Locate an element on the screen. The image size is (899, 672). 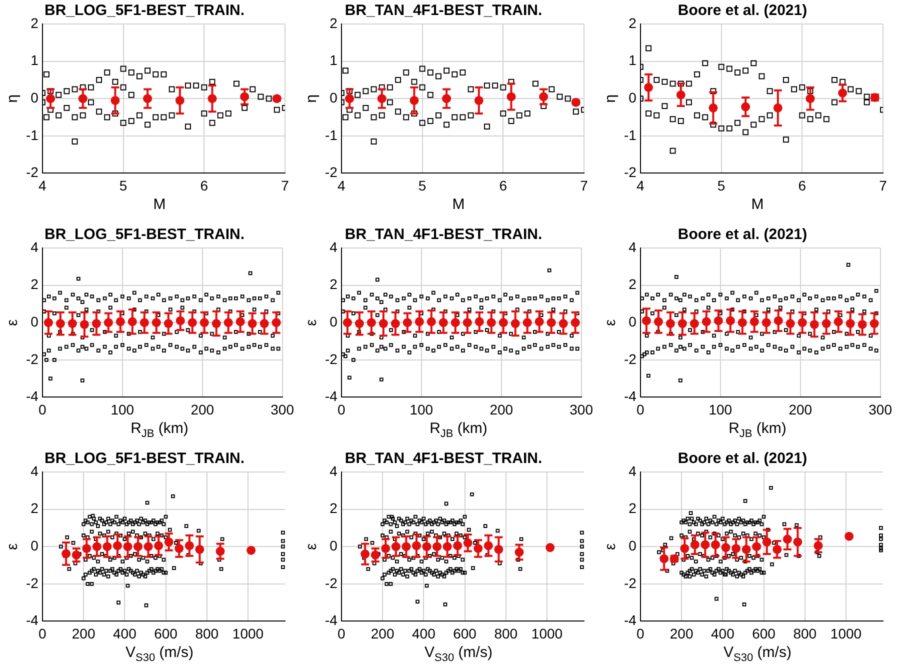
x-tick-label: 200 is located at coordinates (800, 409).